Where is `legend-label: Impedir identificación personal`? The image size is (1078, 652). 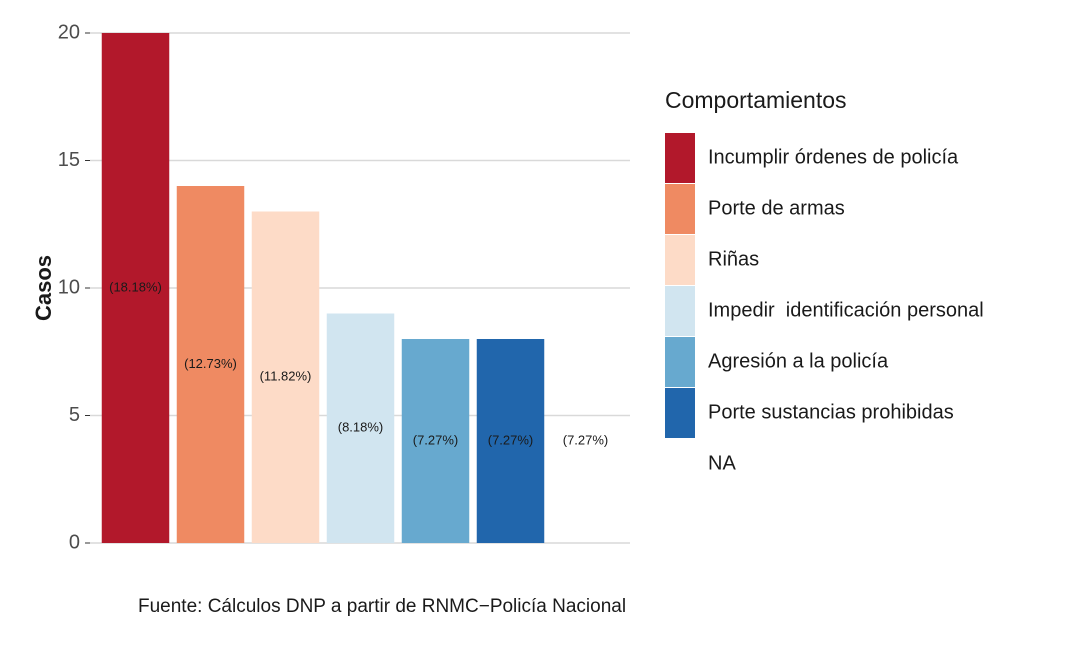
legend-label: Impedir identificación personal is located at coordinates (846, 310).